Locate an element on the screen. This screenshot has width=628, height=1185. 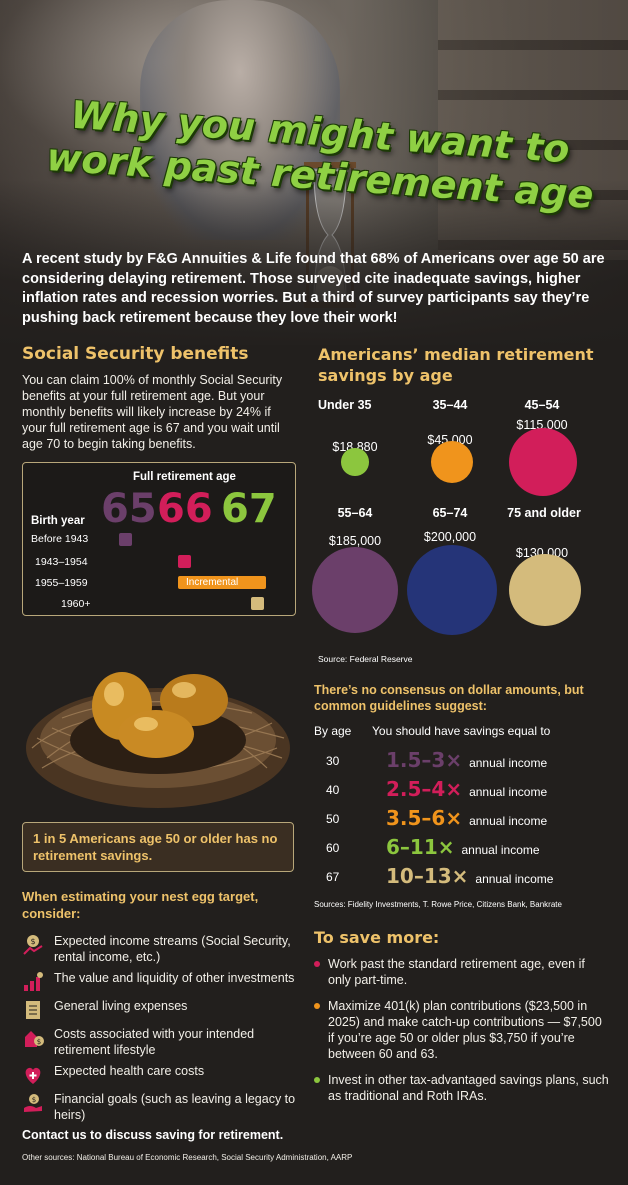
guideline-age: 30 is located at coordinates (333, 761).